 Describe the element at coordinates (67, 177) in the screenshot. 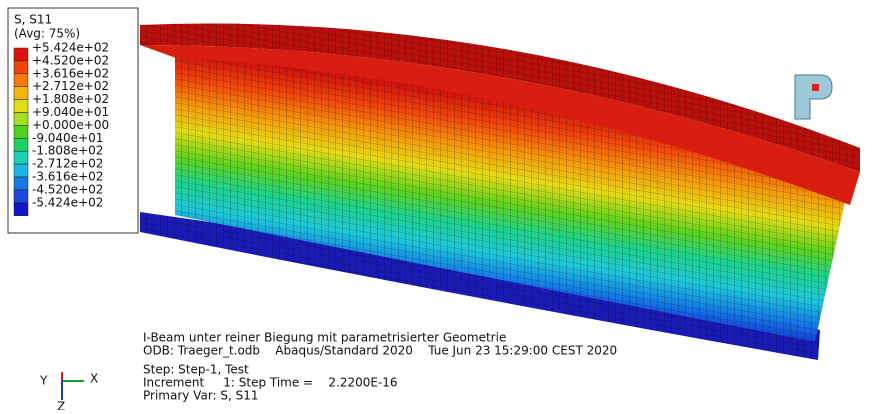

I see `legend-label: -3.616e+02` at that location.